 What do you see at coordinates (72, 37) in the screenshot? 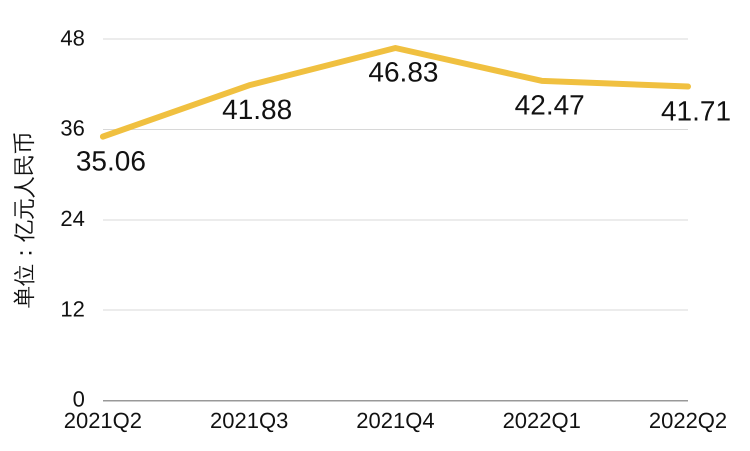
I see `y-tick-label: 48` at bounding box center [72, 37].